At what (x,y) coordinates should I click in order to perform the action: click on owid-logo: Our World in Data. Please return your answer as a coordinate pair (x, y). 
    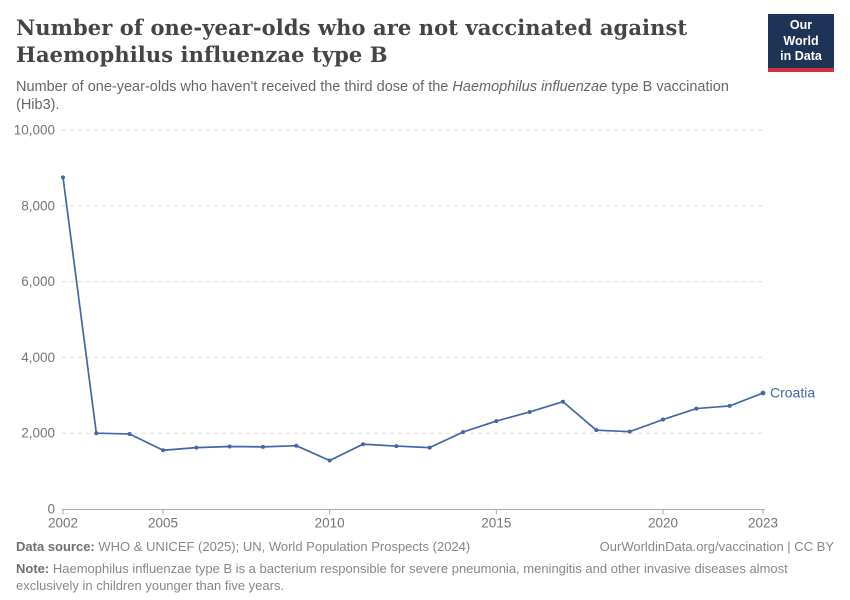
    Looking at the image, I should click on (801, 43).